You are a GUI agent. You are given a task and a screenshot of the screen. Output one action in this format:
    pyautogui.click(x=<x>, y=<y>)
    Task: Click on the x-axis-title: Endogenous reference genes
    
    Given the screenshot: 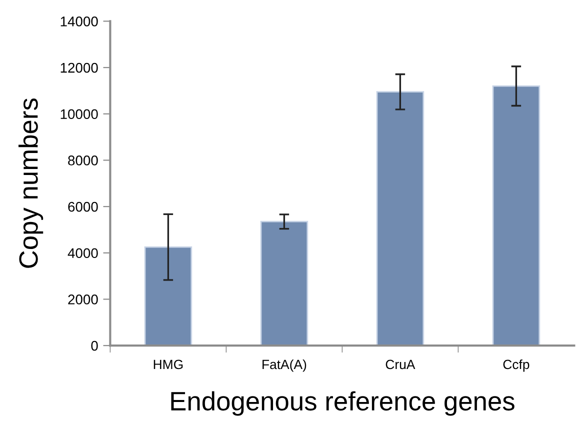 What is the action you would take?
    pyautogui.click(x=342, y=403)
    